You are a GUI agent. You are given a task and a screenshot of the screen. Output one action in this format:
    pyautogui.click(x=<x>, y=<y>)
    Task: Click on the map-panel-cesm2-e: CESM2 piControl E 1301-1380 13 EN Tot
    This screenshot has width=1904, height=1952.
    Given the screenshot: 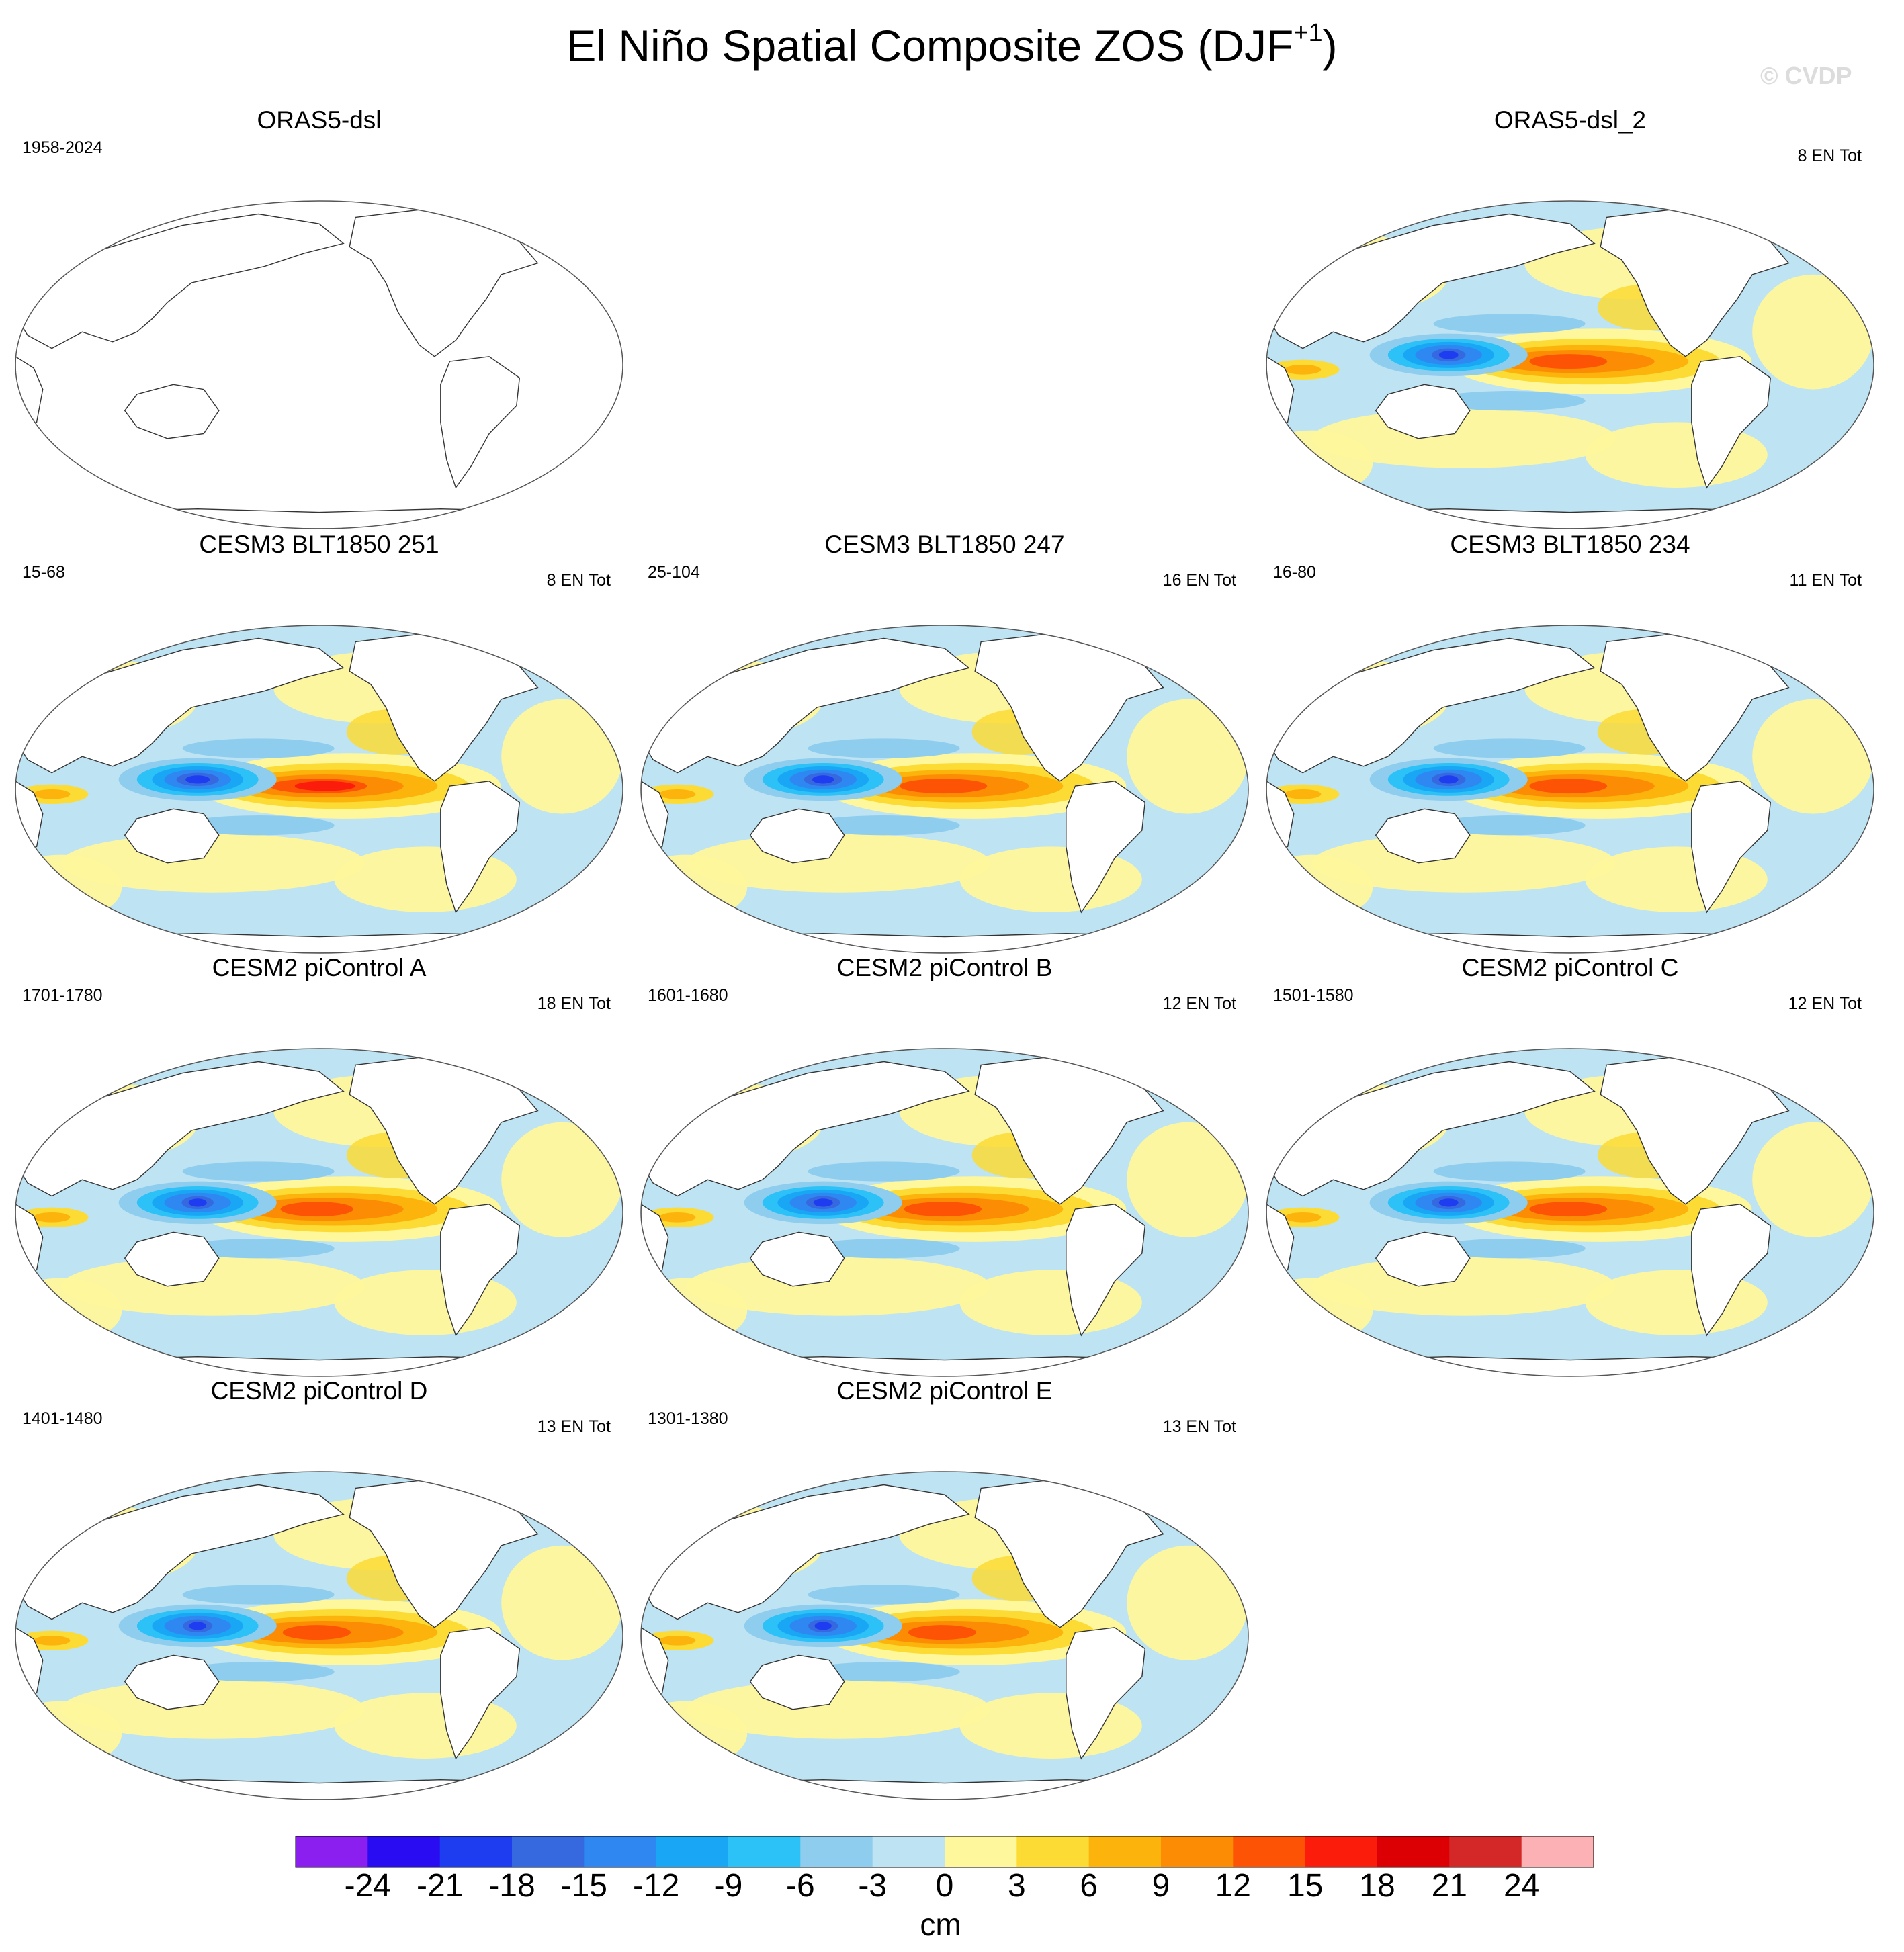 What is the action you would take?
    pyautogui.click(x=945, y=1589)
    